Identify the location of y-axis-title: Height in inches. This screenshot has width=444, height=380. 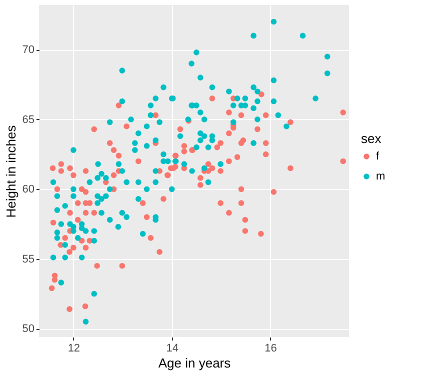
(10, 171).